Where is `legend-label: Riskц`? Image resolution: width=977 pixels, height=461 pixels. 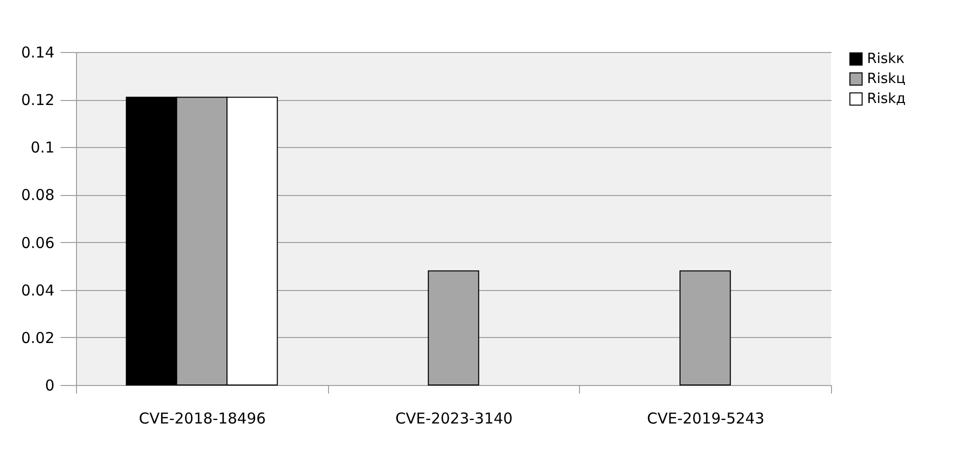 legend-label: Riskц is located at coordinates (886, 79).